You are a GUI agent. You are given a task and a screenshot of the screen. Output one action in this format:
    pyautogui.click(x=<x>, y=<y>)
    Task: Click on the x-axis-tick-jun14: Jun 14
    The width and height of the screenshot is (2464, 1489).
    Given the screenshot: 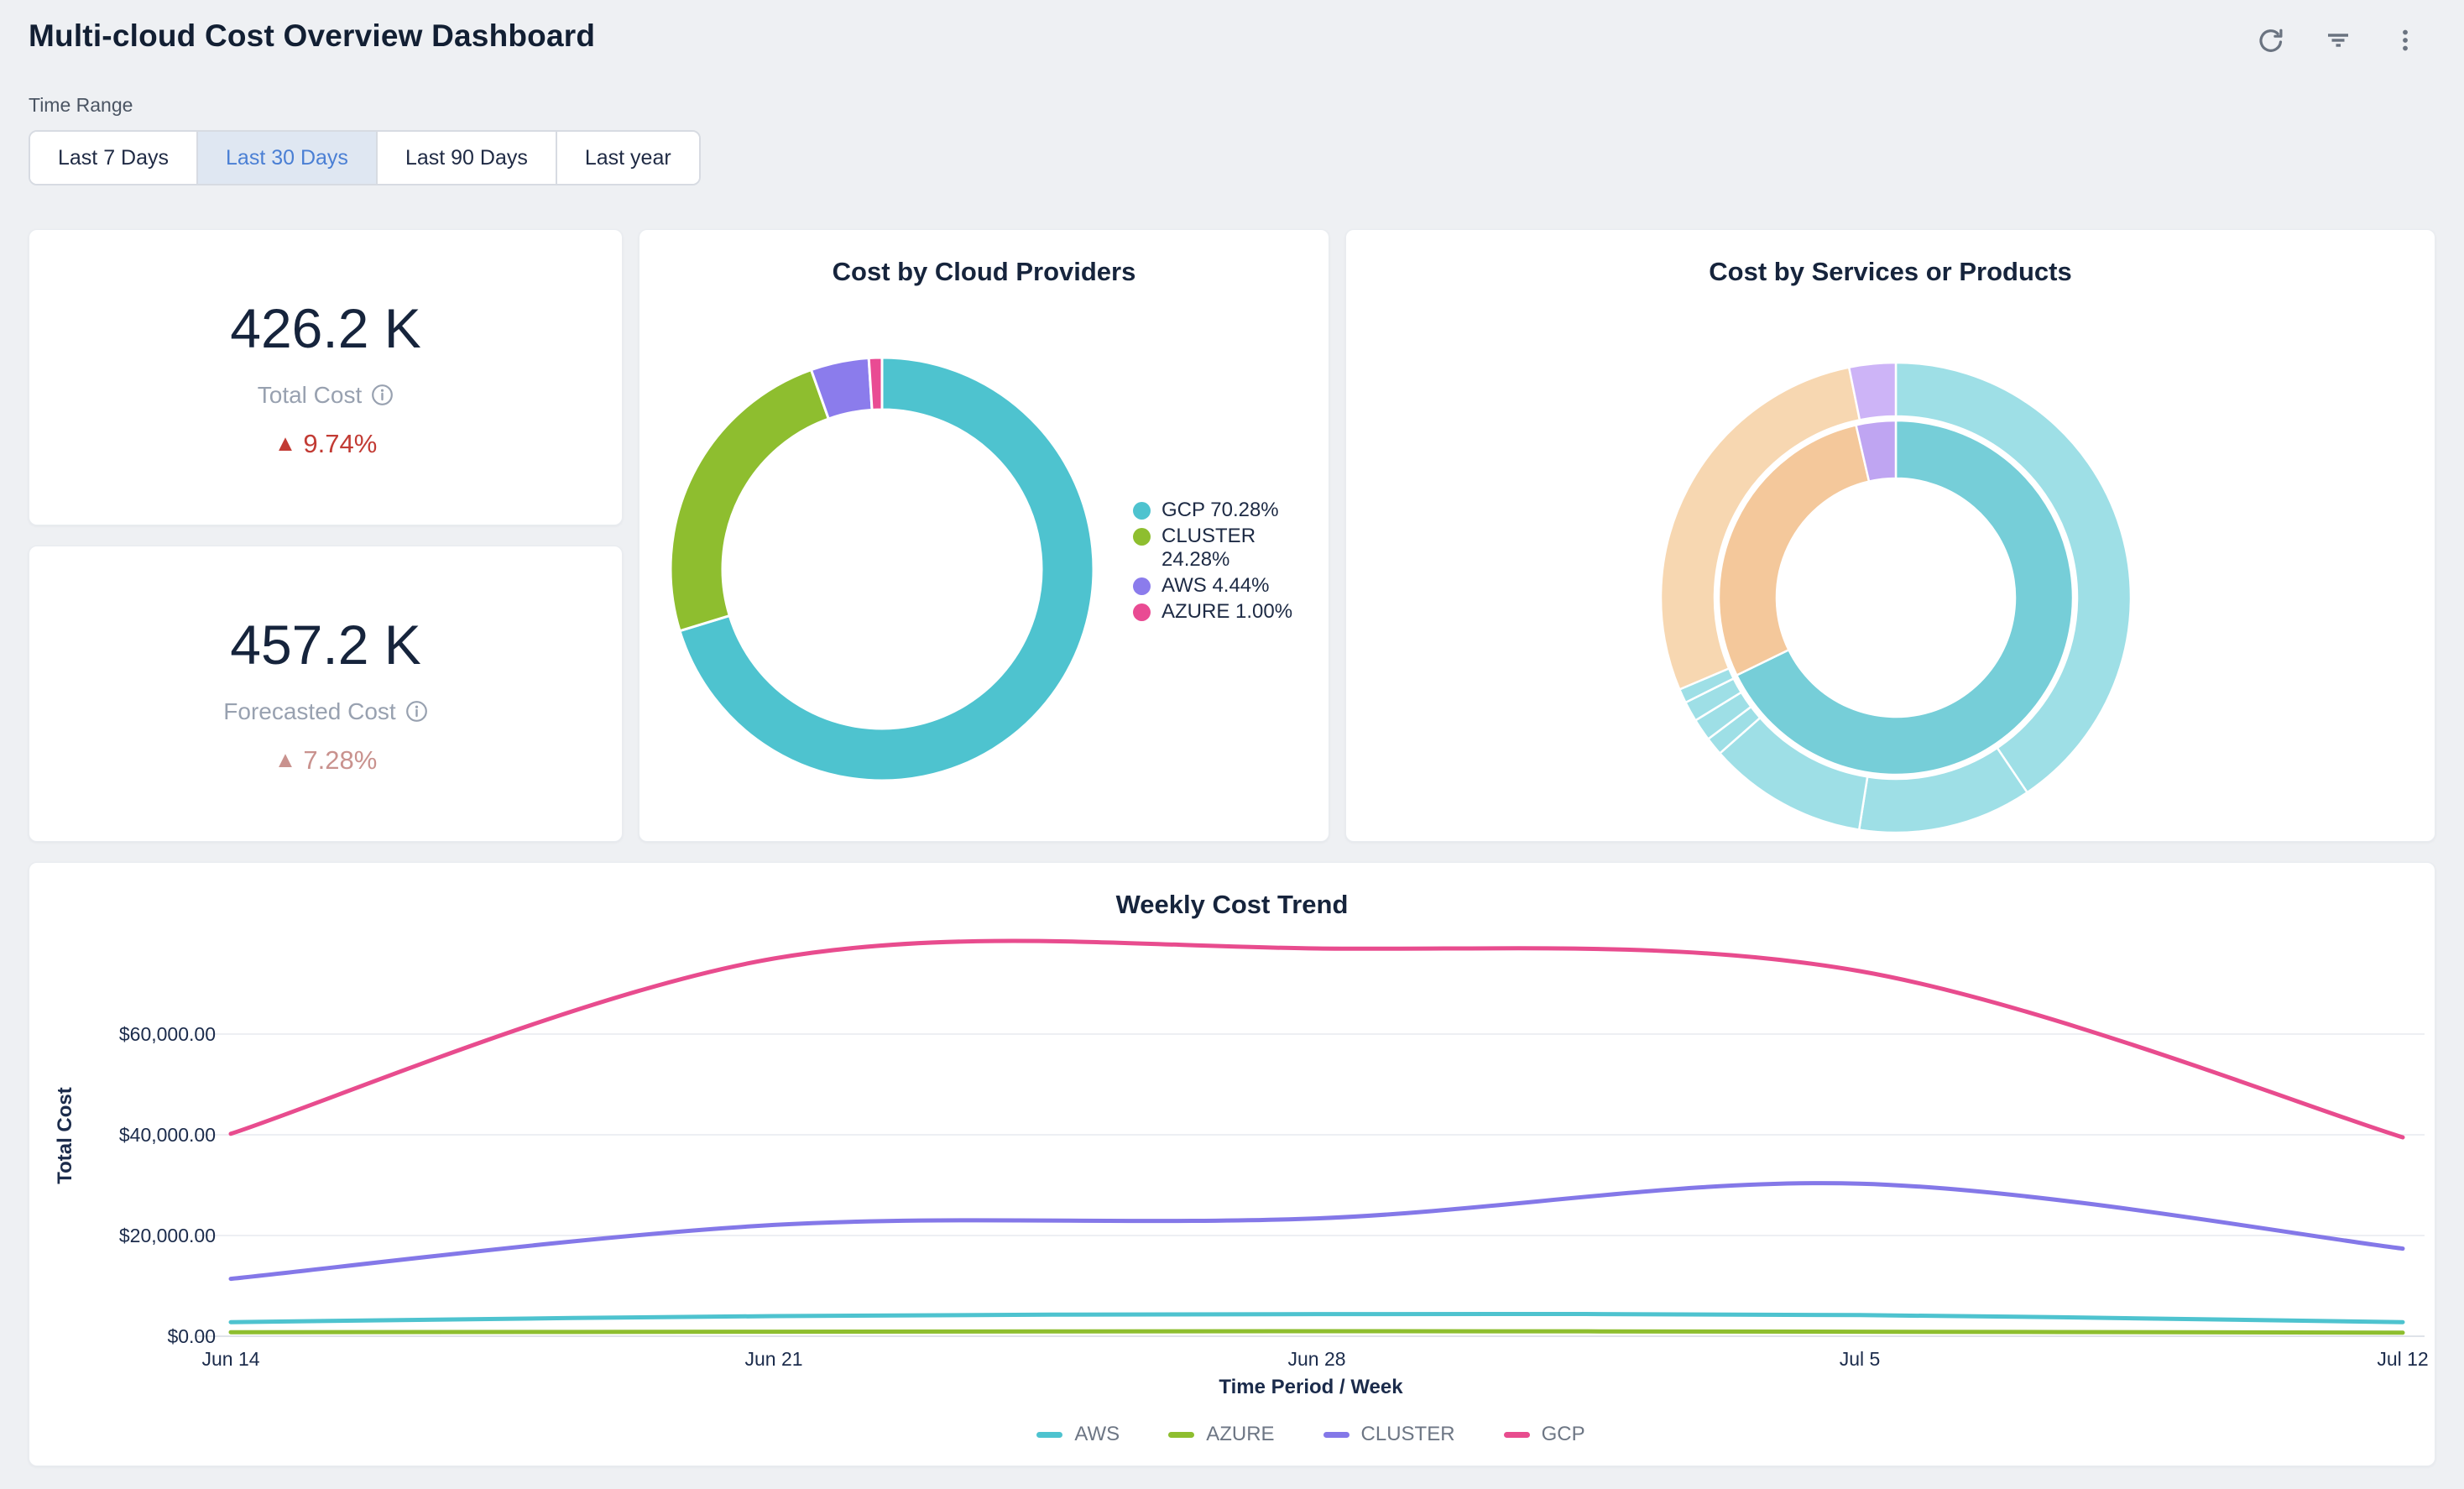 What is the action you would take?
    pyautogui.click(x=230, y=1359)
    